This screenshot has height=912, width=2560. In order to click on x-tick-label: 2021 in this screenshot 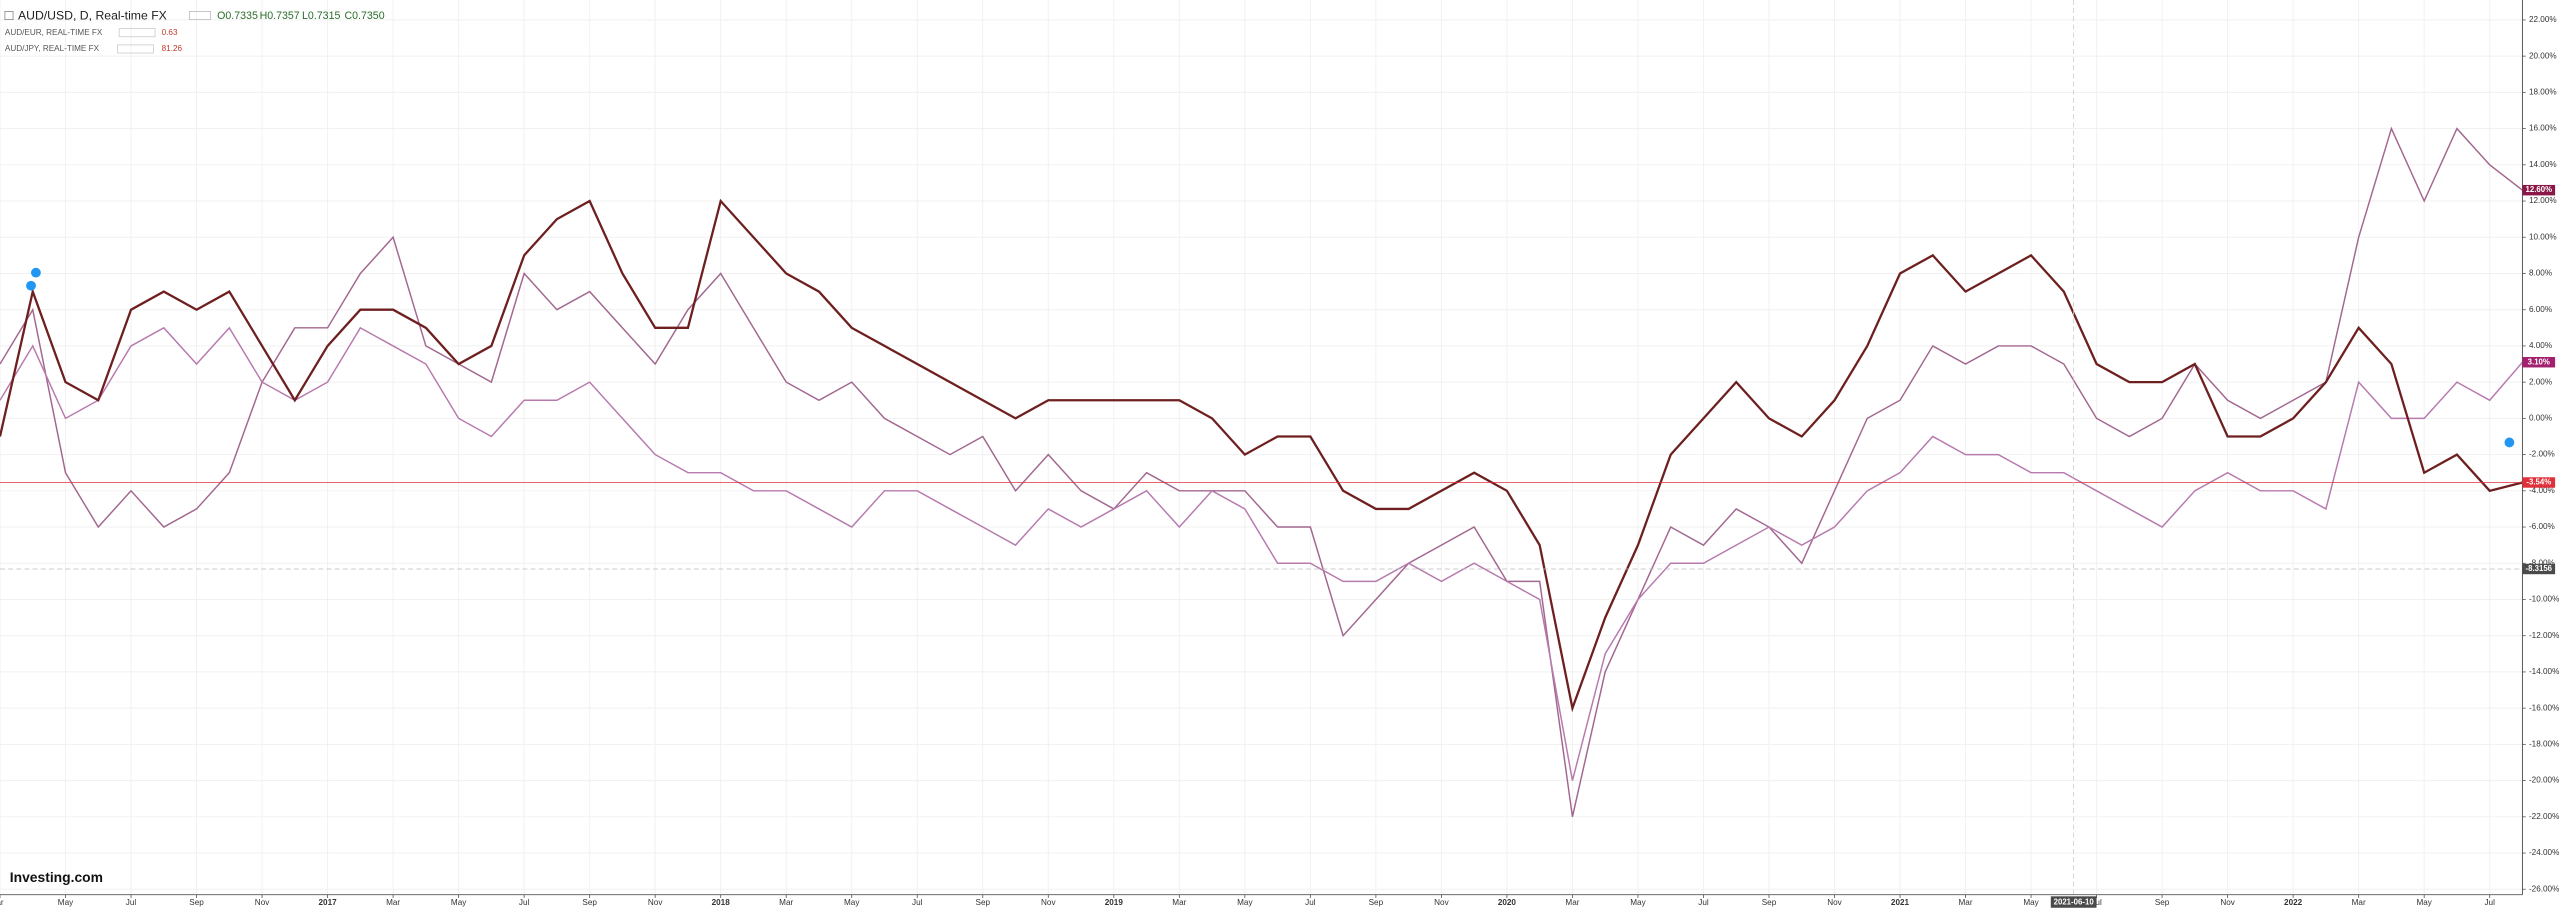, I will do `click(1900, 902)`.